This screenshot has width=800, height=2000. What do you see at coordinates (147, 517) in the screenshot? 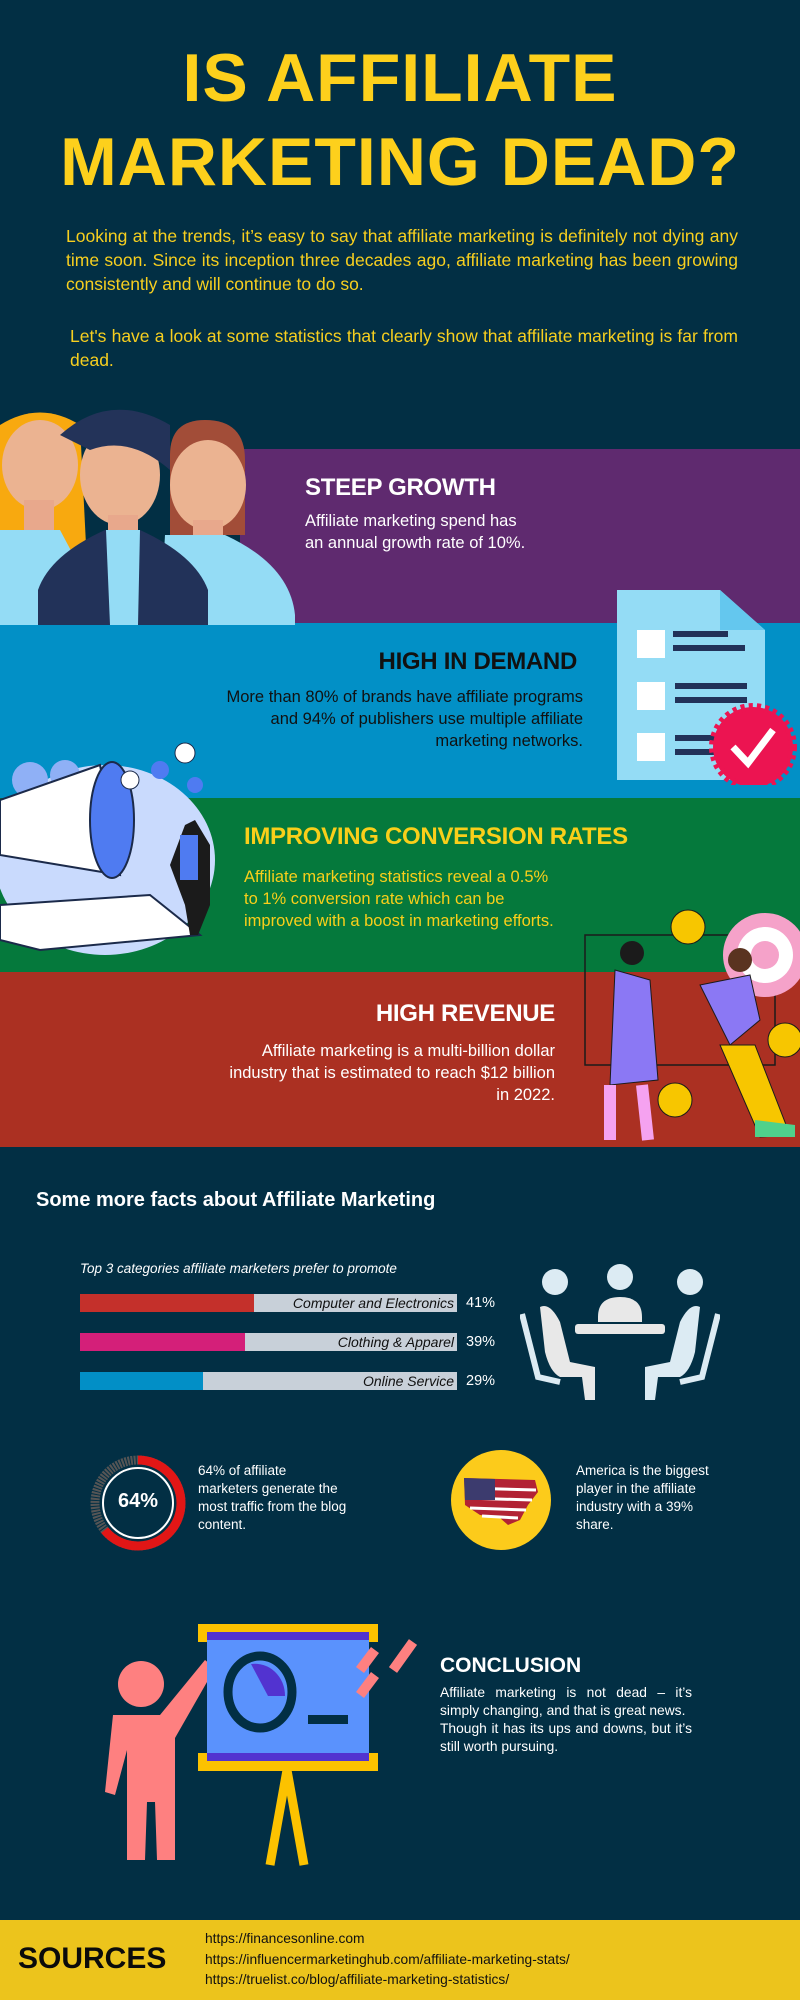
I see `team-people-icon` at bounding box center [147, 517].